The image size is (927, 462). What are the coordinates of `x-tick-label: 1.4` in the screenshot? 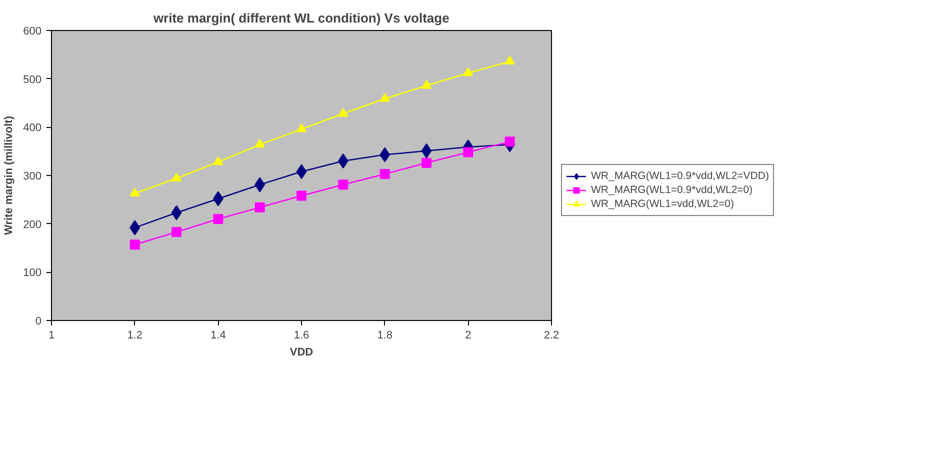 It's located at (218, 336).